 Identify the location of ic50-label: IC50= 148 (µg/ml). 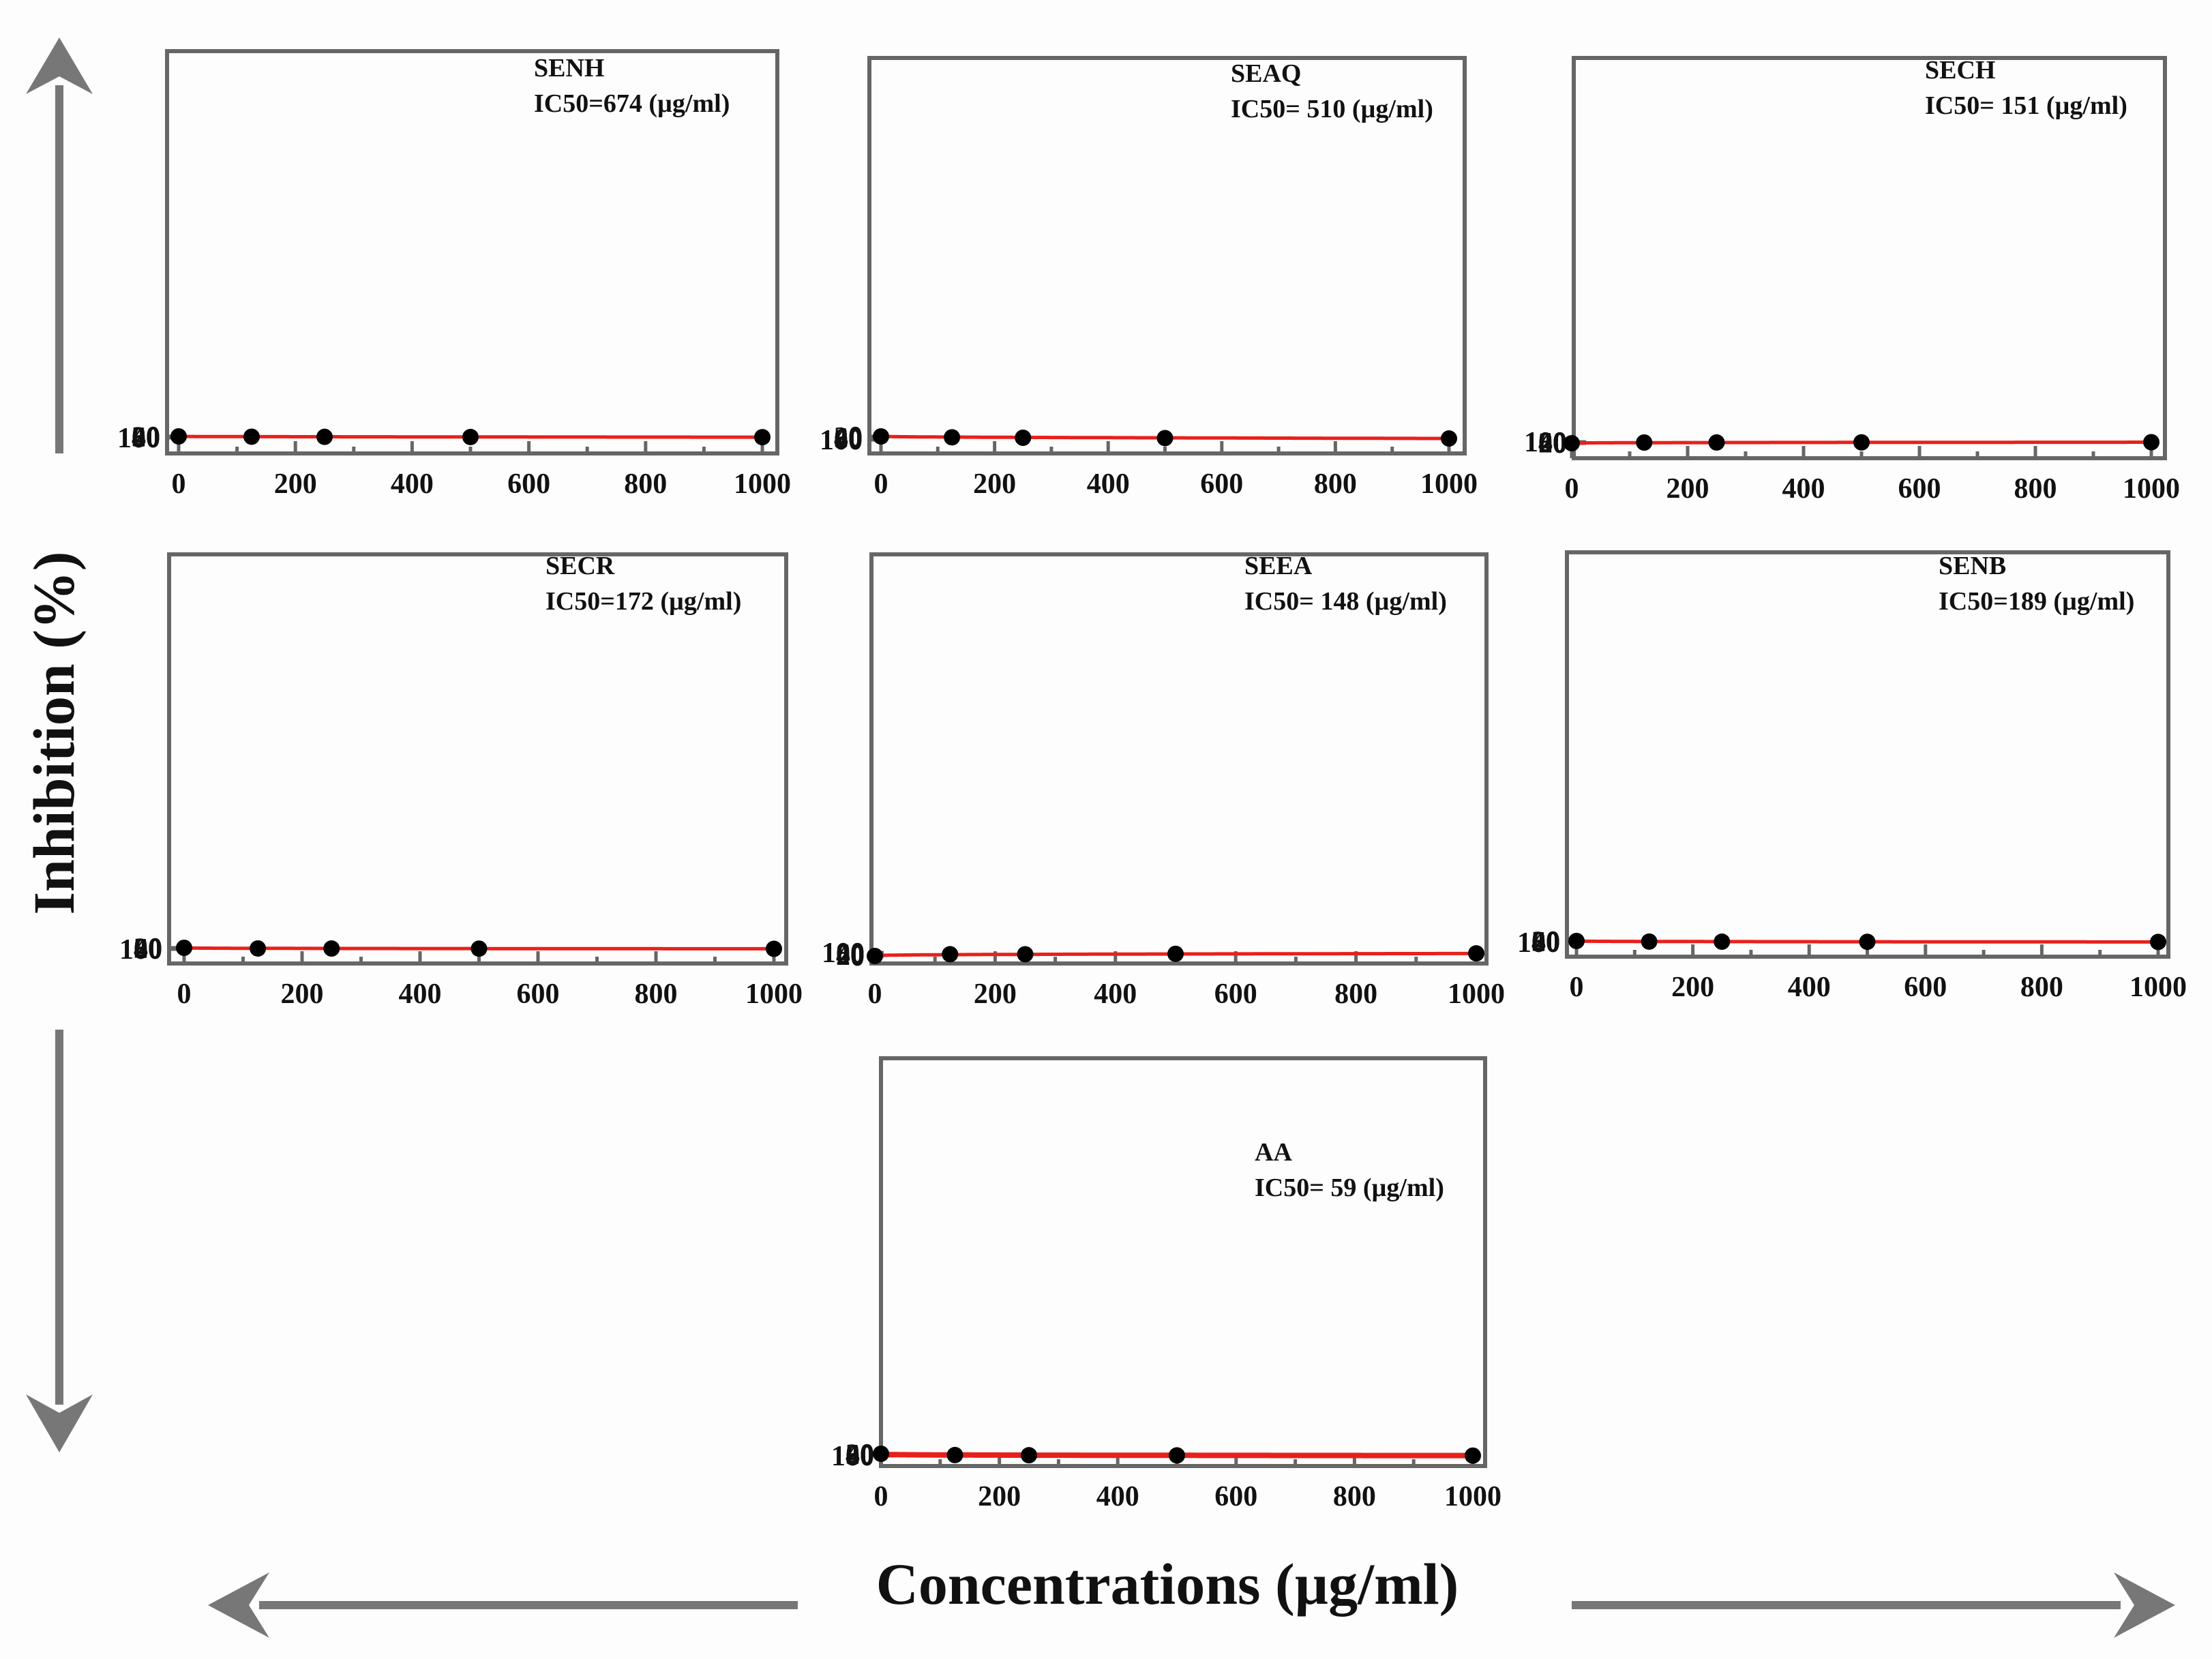
(1345, 601).